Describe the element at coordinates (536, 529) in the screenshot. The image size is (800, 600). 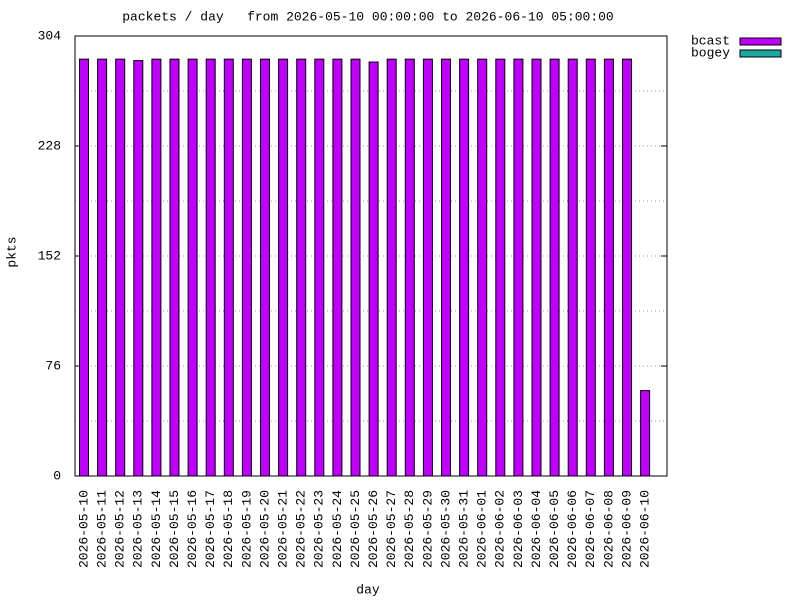
I see `x-tick-label: 2026-06-04` at that location.